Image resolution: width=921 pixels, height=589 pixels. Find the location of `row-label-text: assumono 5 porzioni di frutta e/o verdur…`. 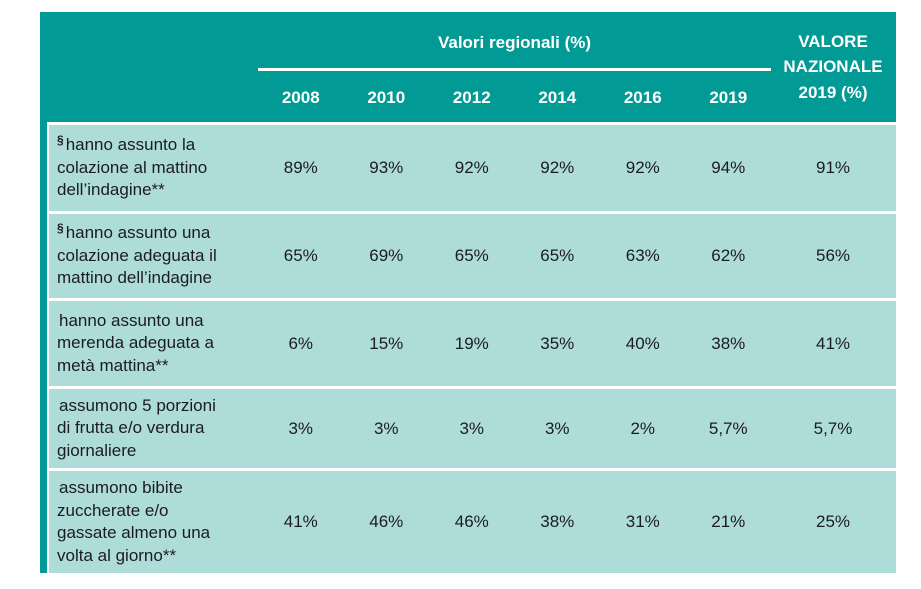

row-label-text: assumono 5 porzioni di frutta e/o verdur… is located at coordinates (136, 428).